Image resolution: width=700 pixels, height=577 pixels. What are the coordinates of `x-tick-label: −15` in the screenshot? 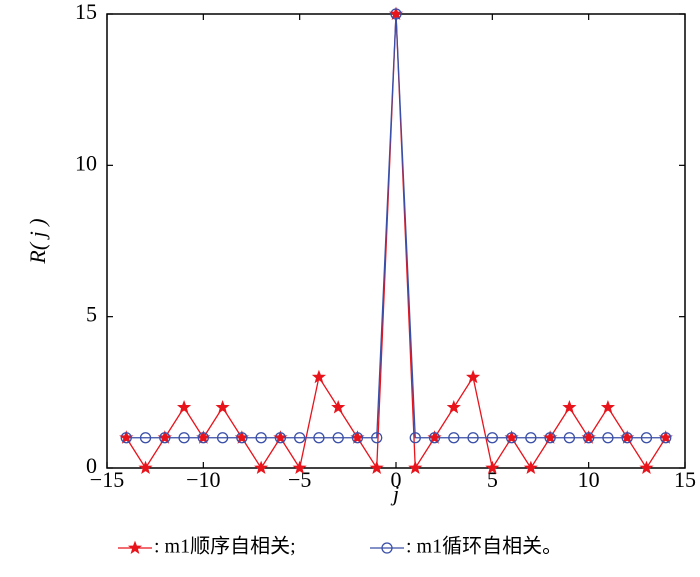 It's located at (107, 479).